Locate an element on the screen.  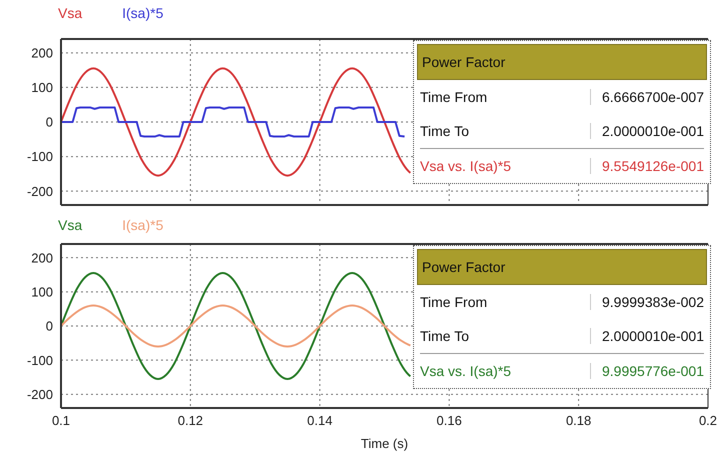
annotation: 9.9999383e-002 is located at coordinates (647, 302).